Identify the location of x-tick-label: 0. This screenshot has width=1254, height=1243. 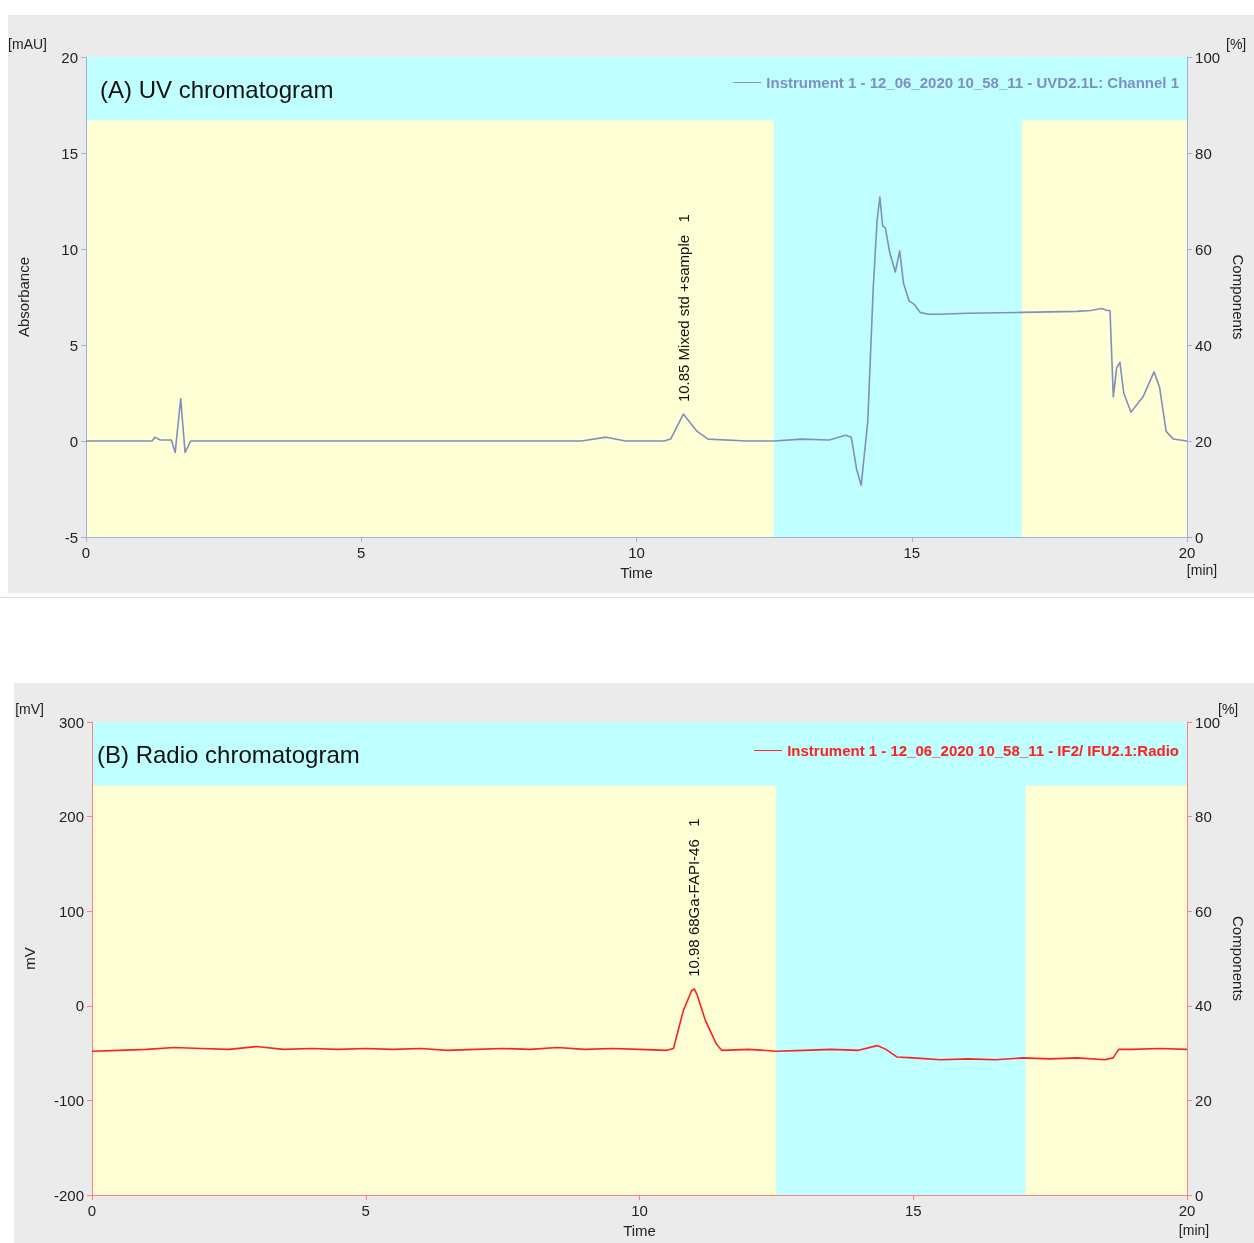
(92, 1211).